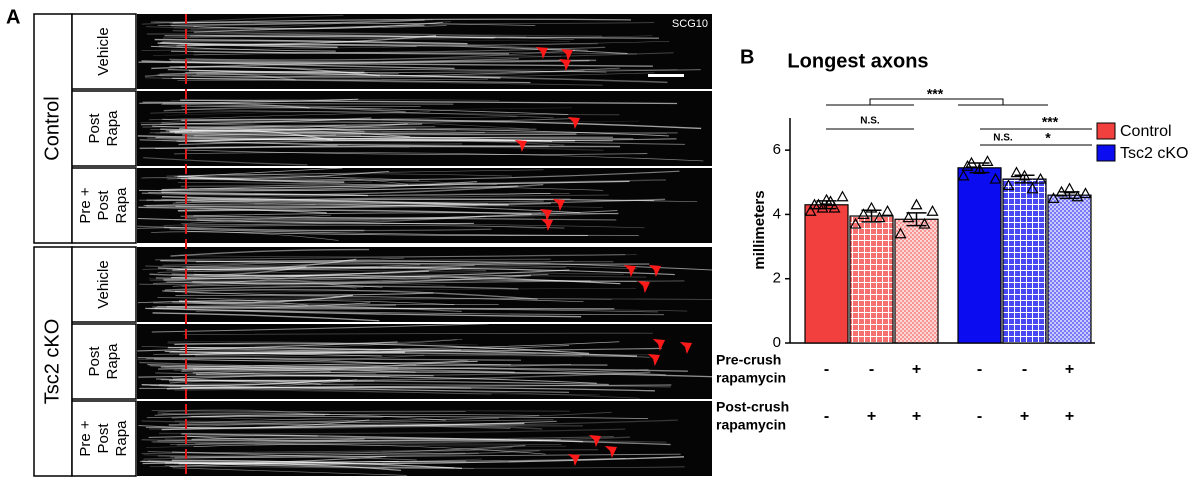 The height and width of the screenshot is (484, 1200). I want to click on row-label: Vehicle, so click(103, 284).